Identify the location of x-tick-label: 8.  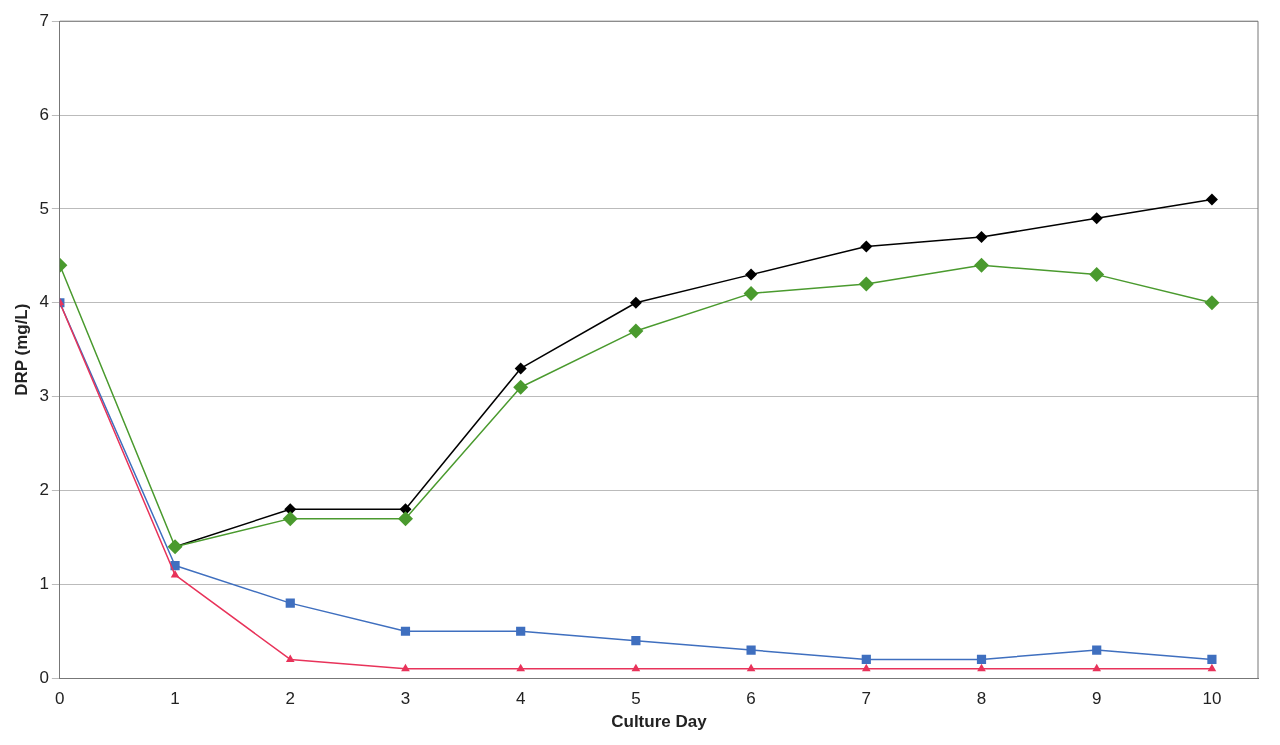
(981, 699).